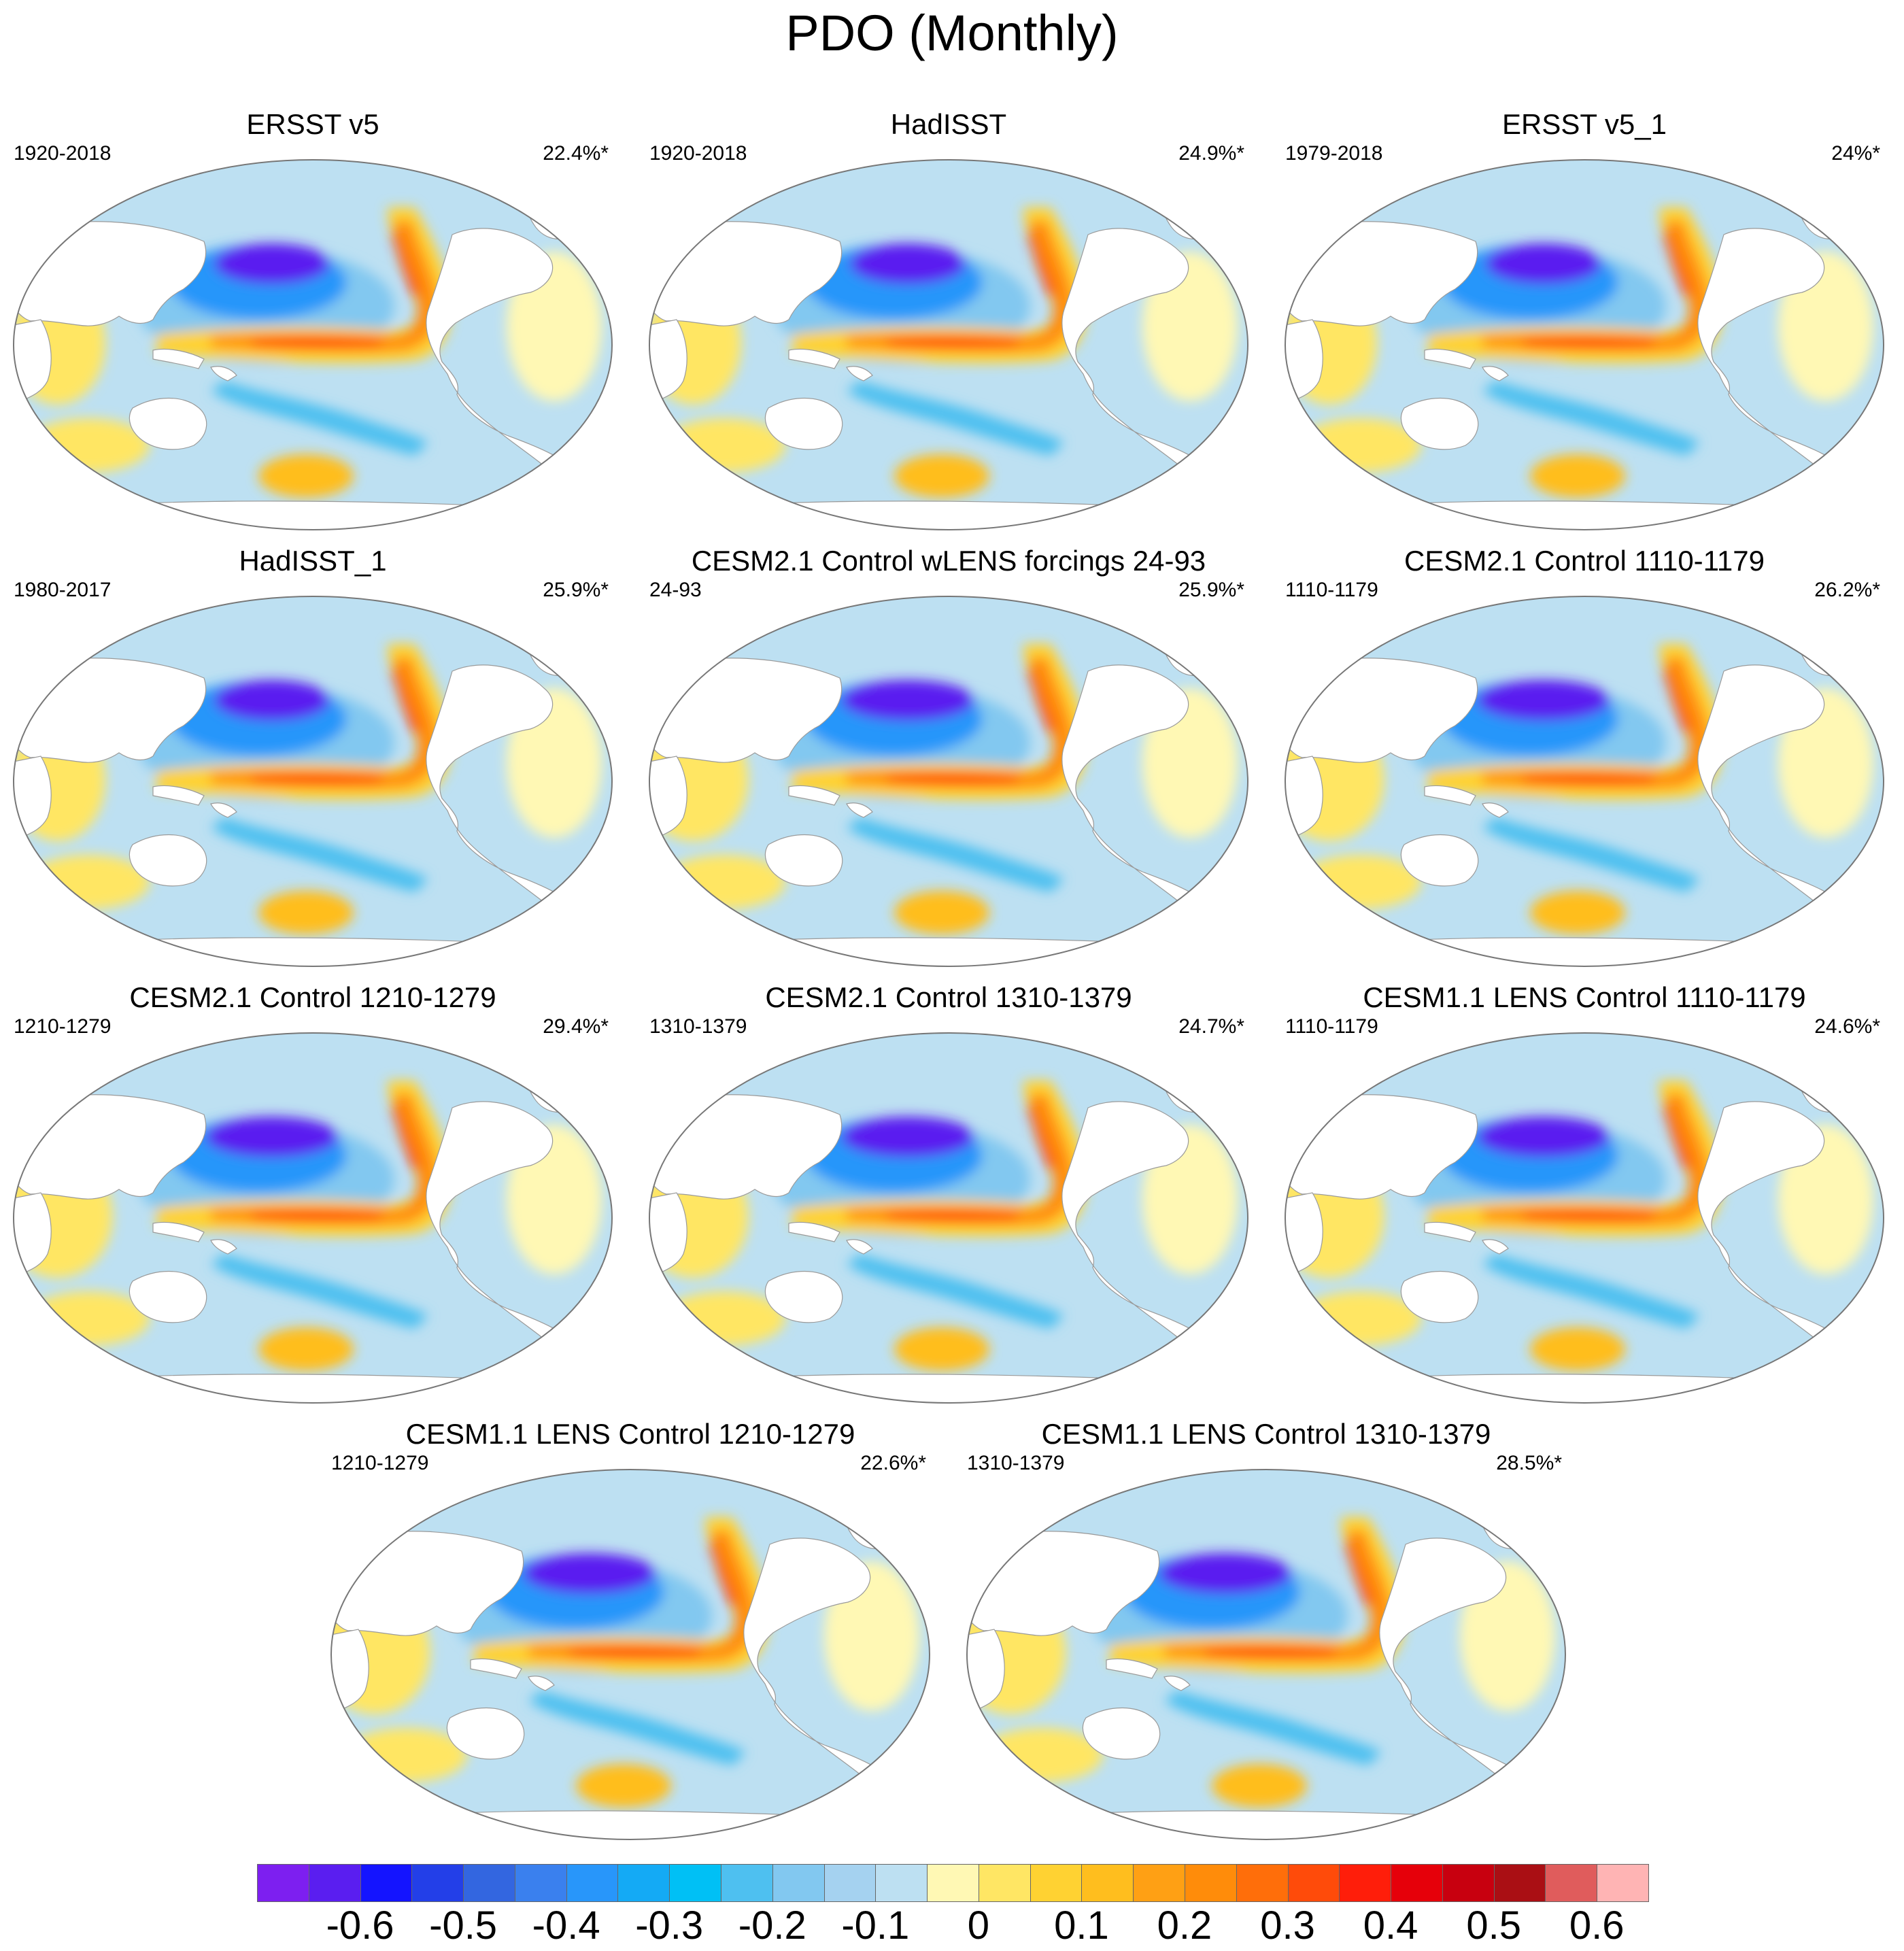 This screenshot has width=1904, height=1951. Describe the element at coordinates (949, 997) in the screenshot. I see `panel-title: CESM2.1 Control 1310-1379` at that location.